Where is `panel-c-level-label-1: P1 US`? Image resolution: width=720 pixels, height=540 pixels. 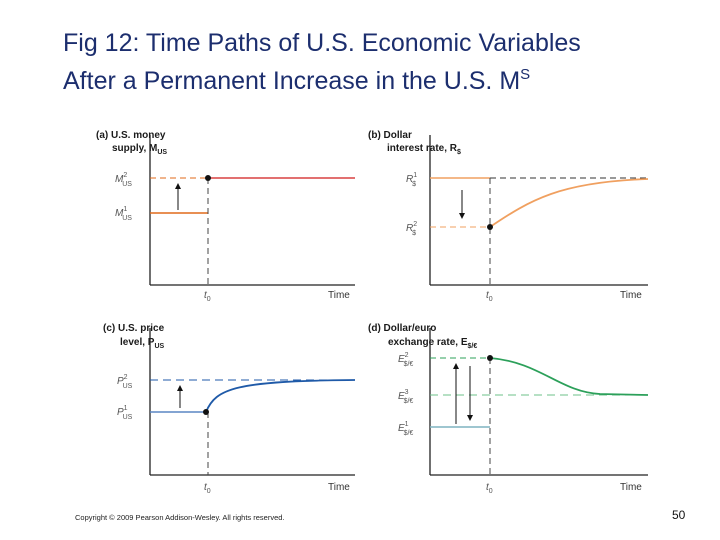 panel-c-level-label-1: P1 US is located at coordinates (125, 413).